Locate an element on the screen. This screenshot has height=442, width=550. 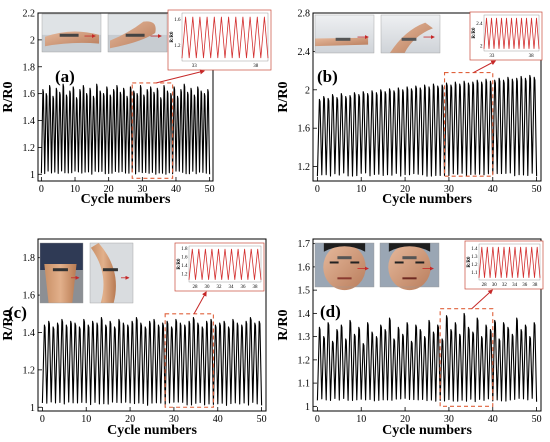
x-axis-label: Cycle numbers is located at coordinates (152, 430).